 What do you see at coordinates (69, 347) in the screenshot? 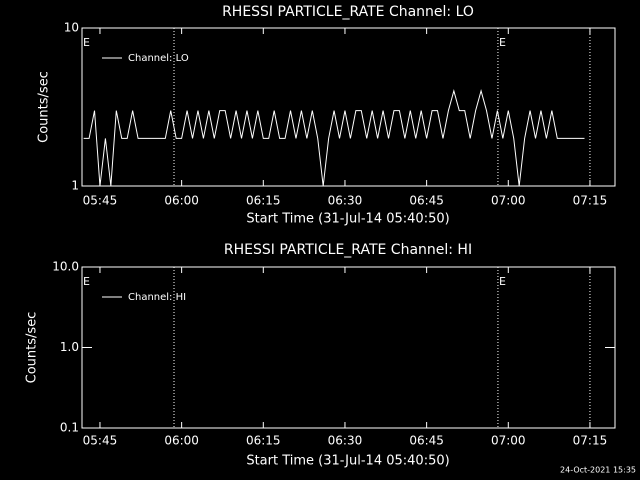
I see `y-tick-label: 1.0` at bounding box center [69, 347].